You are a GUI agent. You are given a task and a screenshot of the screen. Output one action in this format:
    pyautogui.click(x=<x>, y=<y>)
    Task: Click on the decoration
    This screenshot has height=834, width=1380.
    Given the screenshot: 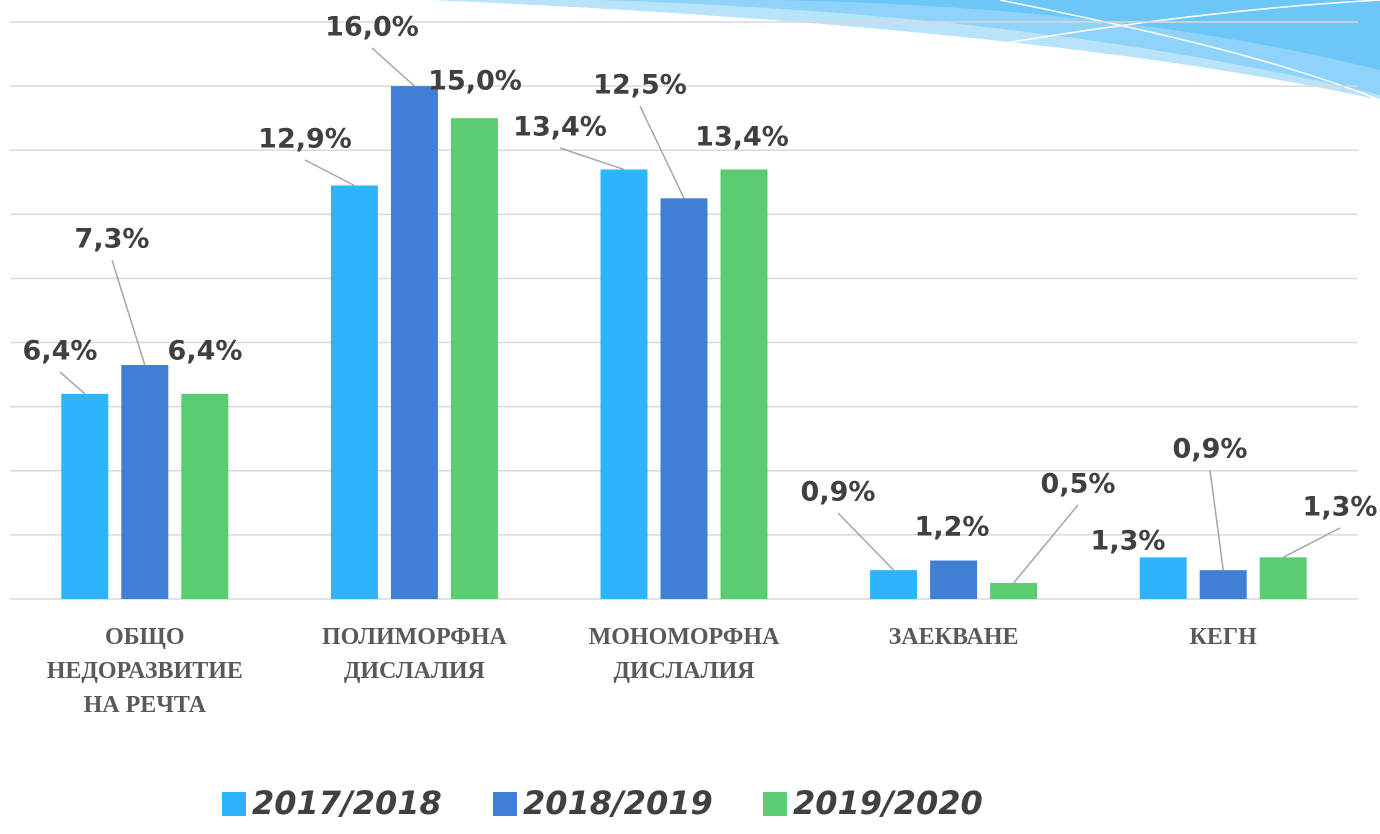 What is the action you would take?
    pyautogui.click(x=905, y=50)
    